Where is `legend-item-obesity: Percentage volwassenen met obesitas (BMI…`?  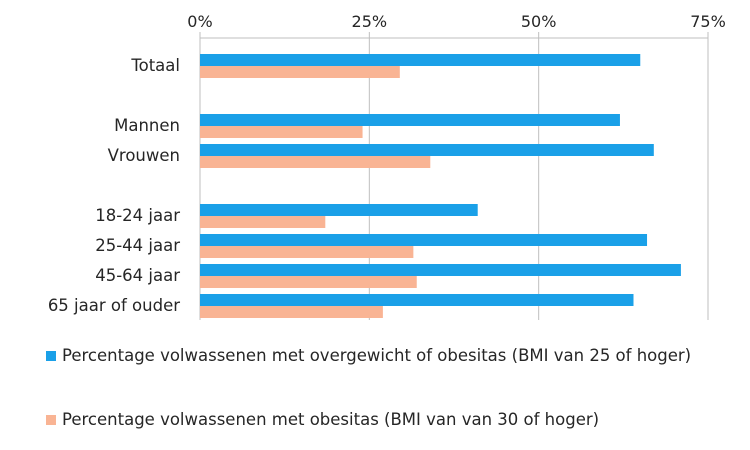
legend-item-obesity: Percentage volwassenen met obesitas (BMI… is located at coordinates (384, 420).